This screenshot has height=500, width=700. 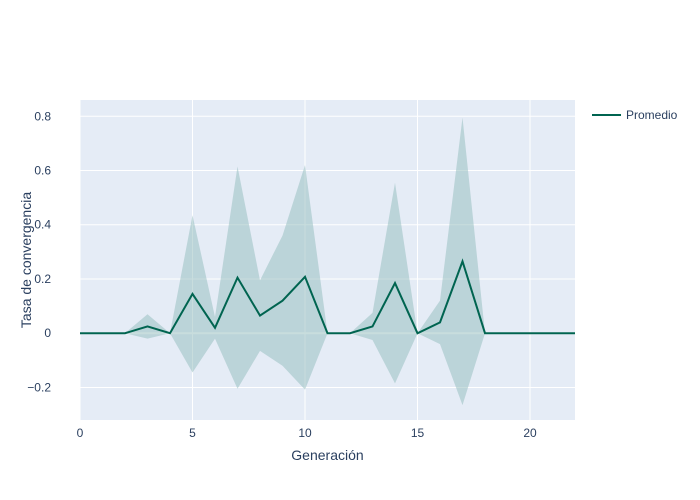 I want to click on x-axis-title: Generación, so click(x=327, y=455).